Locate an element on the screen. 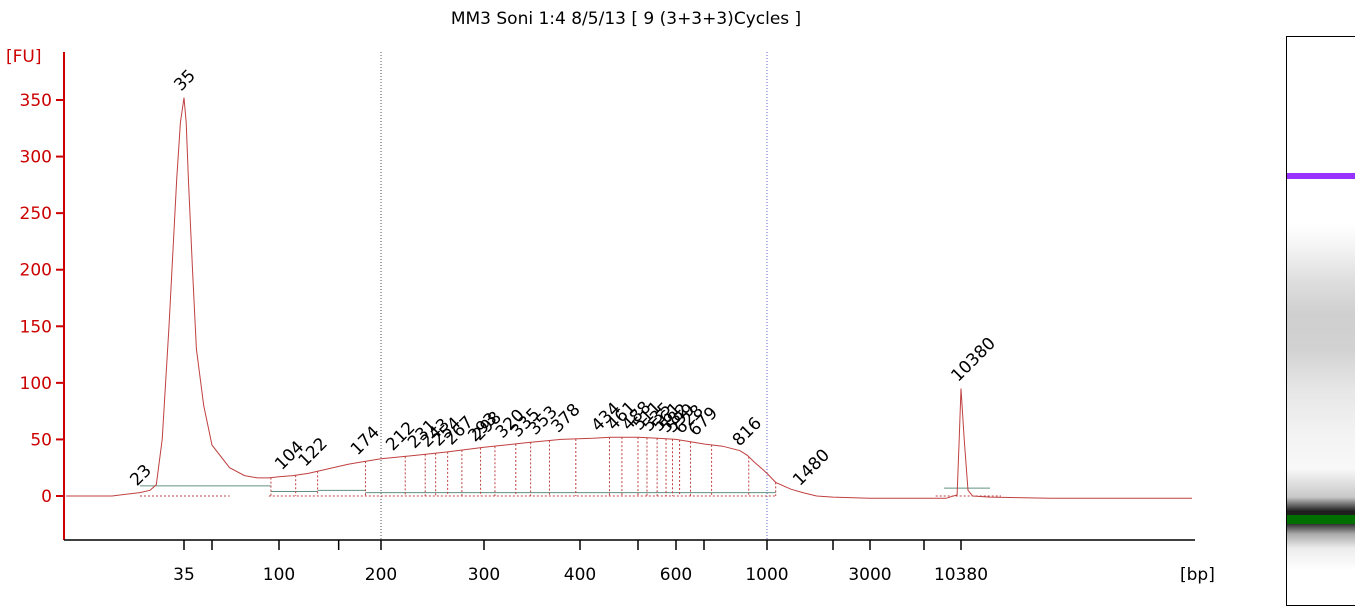 The height and width of the screenshot is (607, 1355). y-tick-label: 150 is located at coordinates (36, 327).